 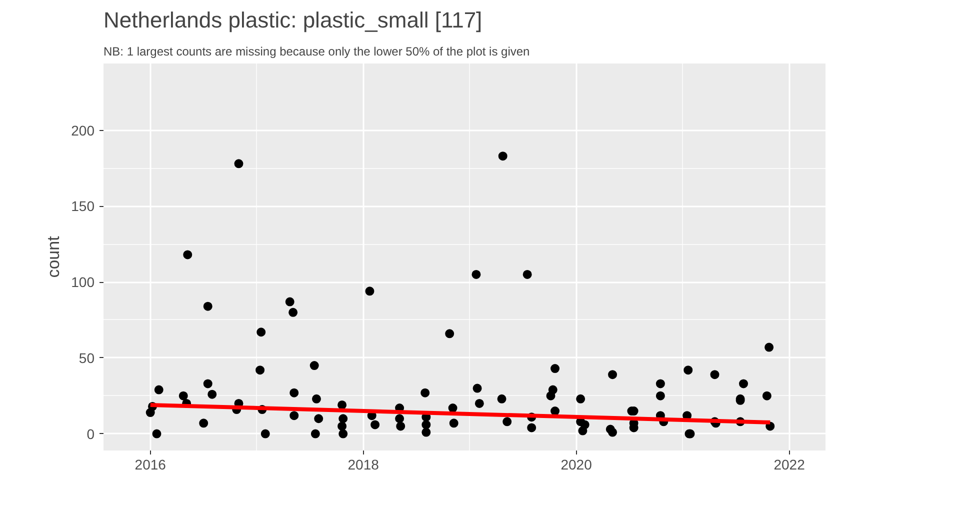 What do you see at coordinates (576, 464) in the screenshot?
I see `x-tick-label: 2020` at bounding box center [576, 464].